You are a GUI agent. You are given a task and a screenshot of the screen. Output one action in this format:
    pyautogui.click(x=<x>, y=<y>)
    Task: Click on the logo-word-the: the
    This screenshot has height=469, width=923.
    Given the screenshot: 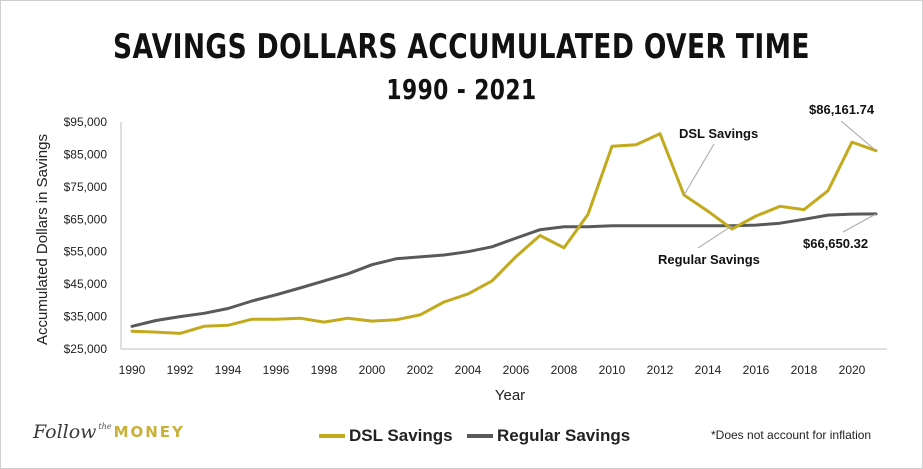 What is the action you would take?
    pyautogui.click(x=105, y=426)
    